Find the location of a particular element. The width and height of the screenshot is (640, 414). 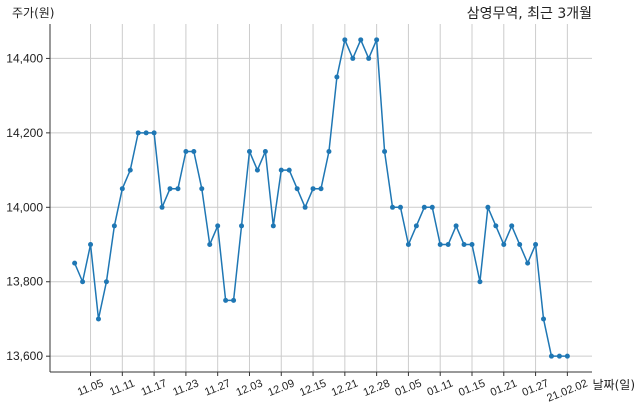

x-tick-label: 11.11 is located at coordinates (122, 388).